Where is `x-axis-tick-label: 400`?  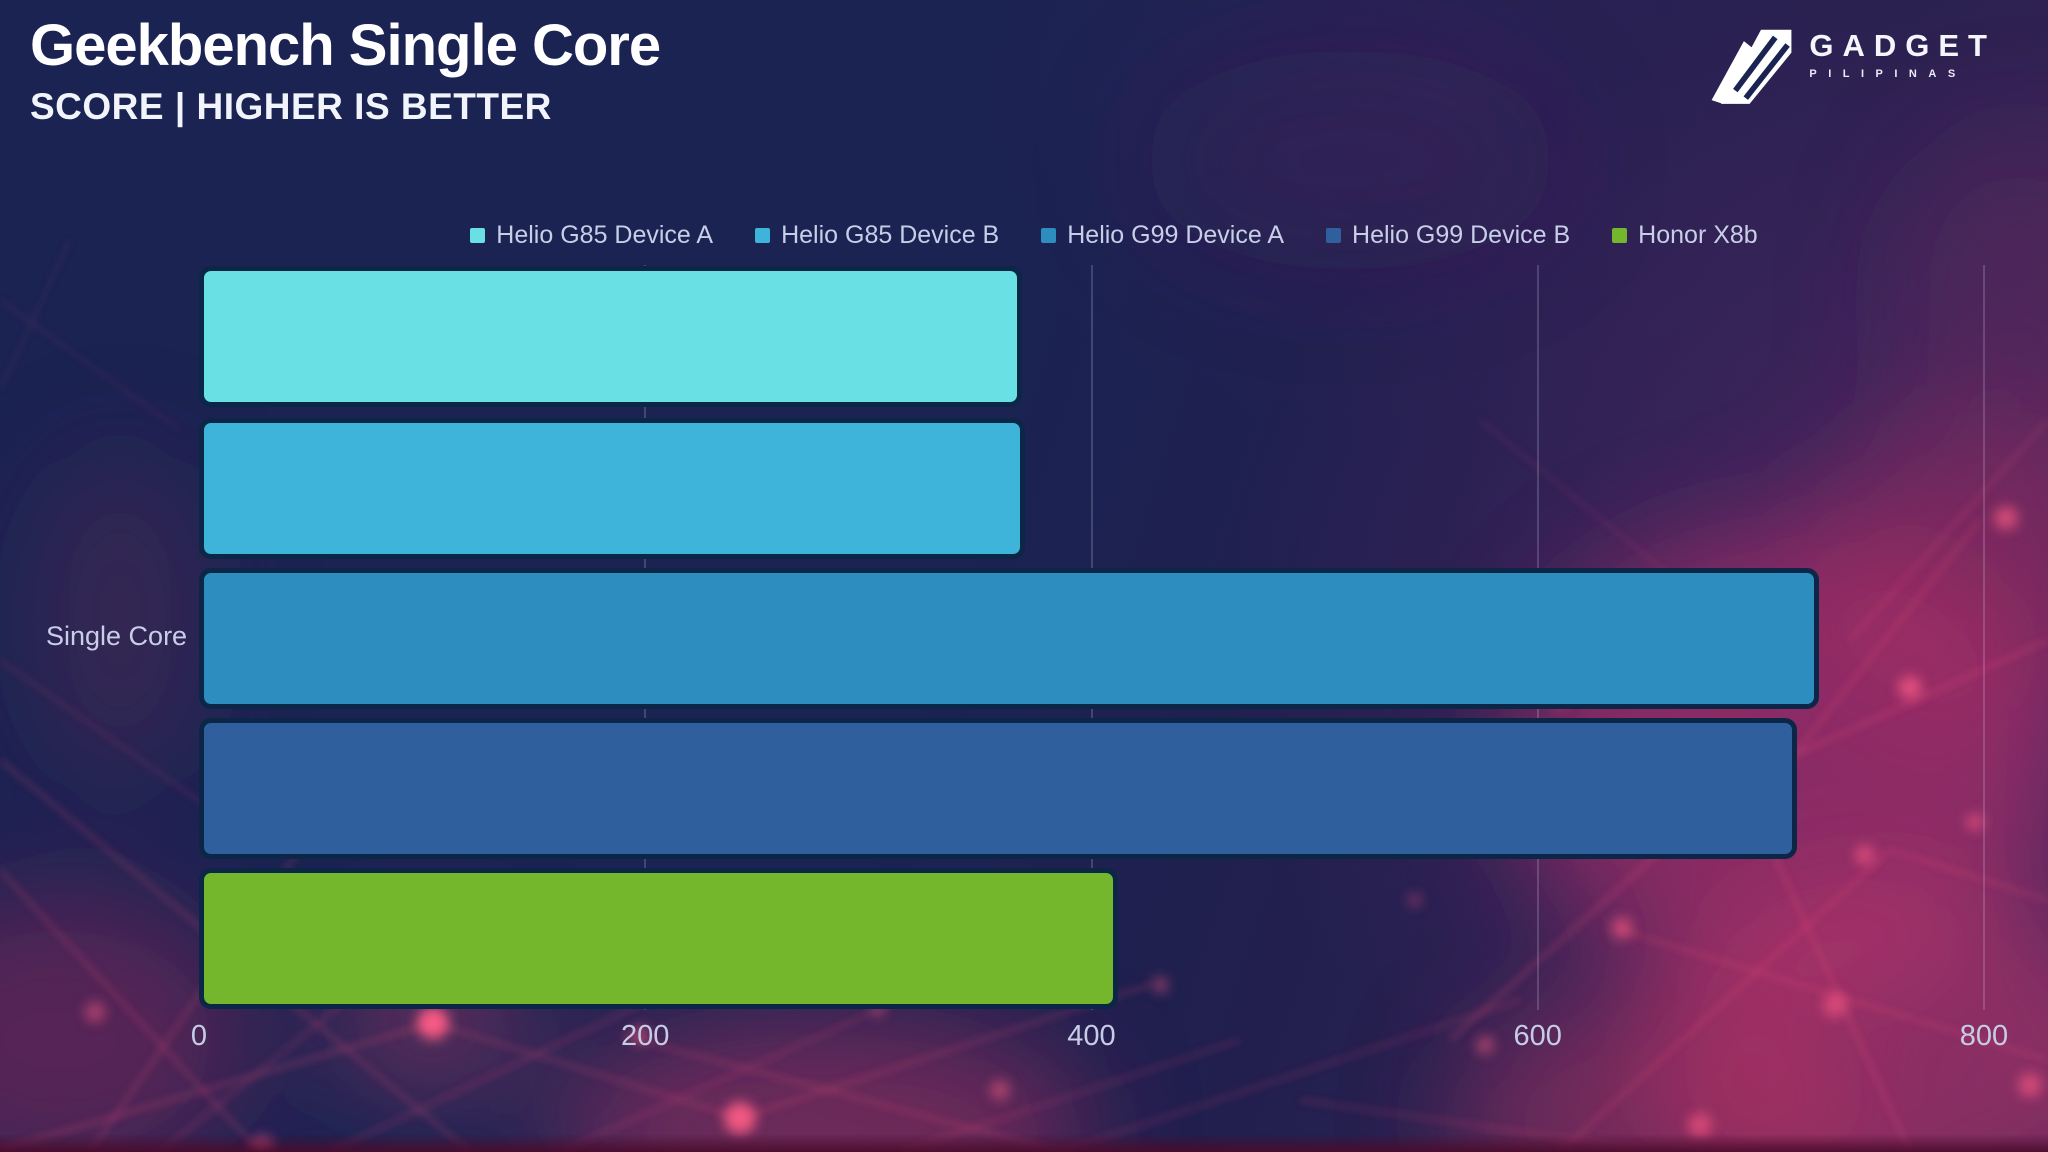 x-axis-tick-label: 400 is located at coordinates (1091, 1036).